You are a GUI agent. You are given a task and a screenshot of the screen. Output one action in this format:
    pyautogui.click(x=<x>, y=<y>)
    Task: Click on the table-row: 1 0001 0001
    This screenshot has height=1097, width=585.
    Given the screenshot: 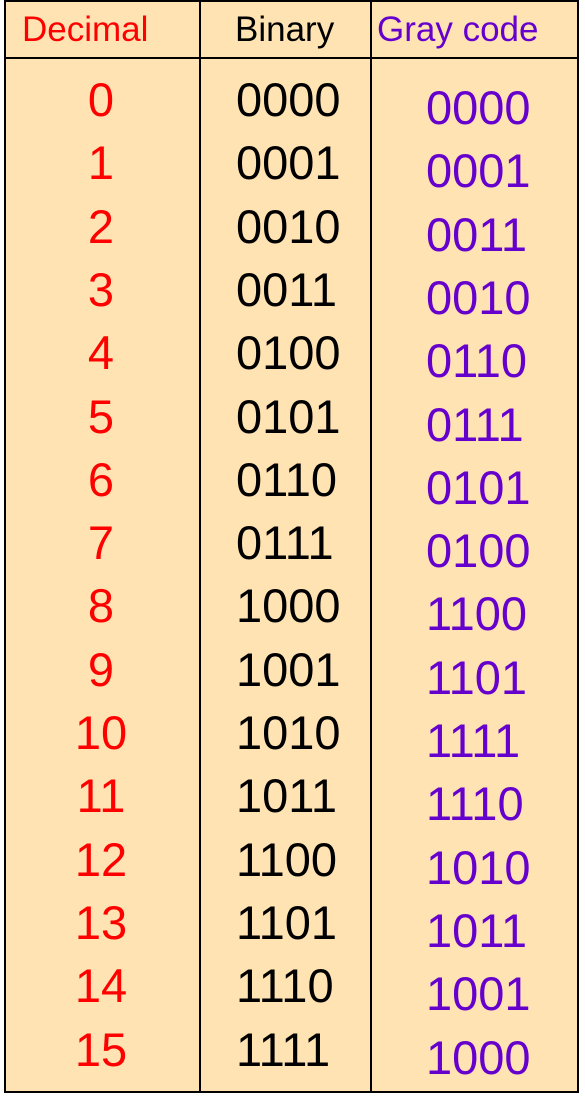 What is the action you would take?
    pyautogui.click(x=291, y=170)
    